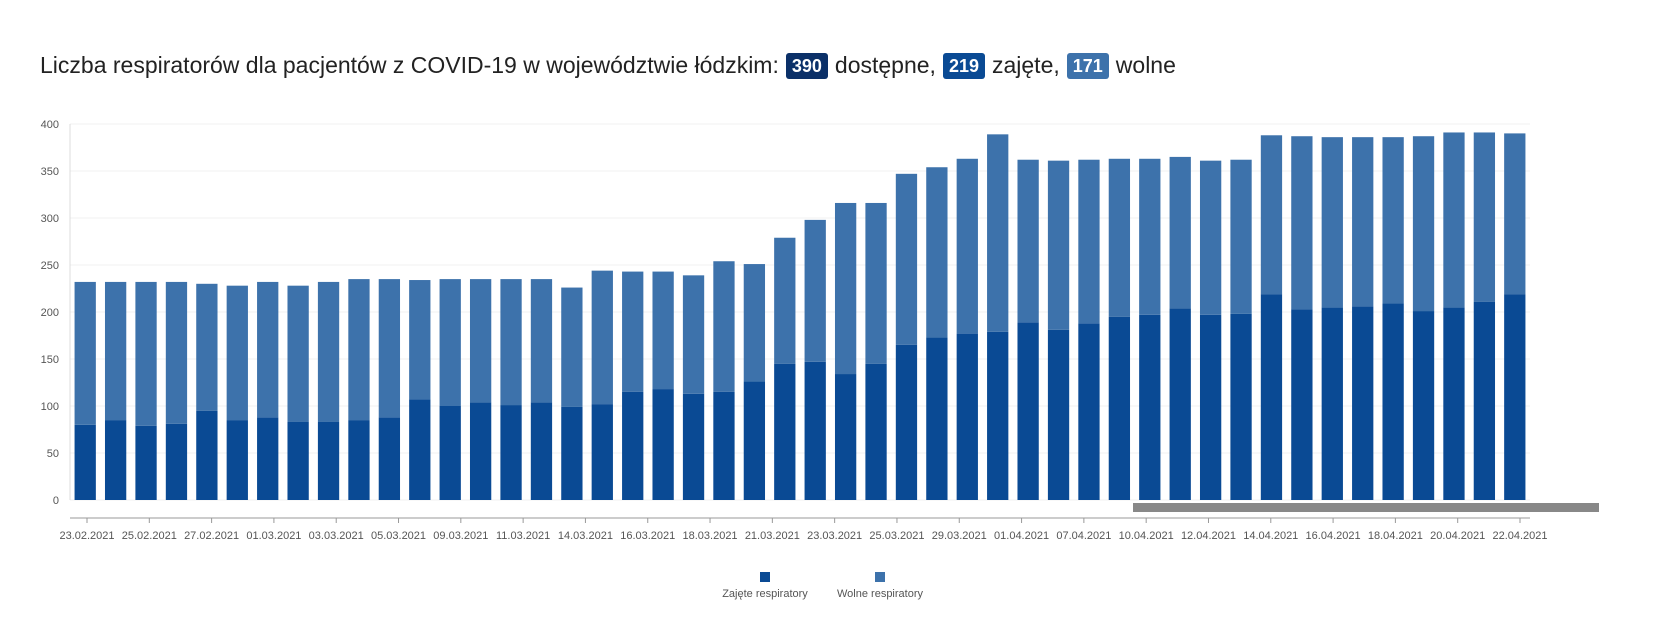 The height and width of the screenshot is (617, 1662). Describe the element at coordinates (880, 586) in the screenshot. I see `legend-item-free: Wolne respiratory` at that location.